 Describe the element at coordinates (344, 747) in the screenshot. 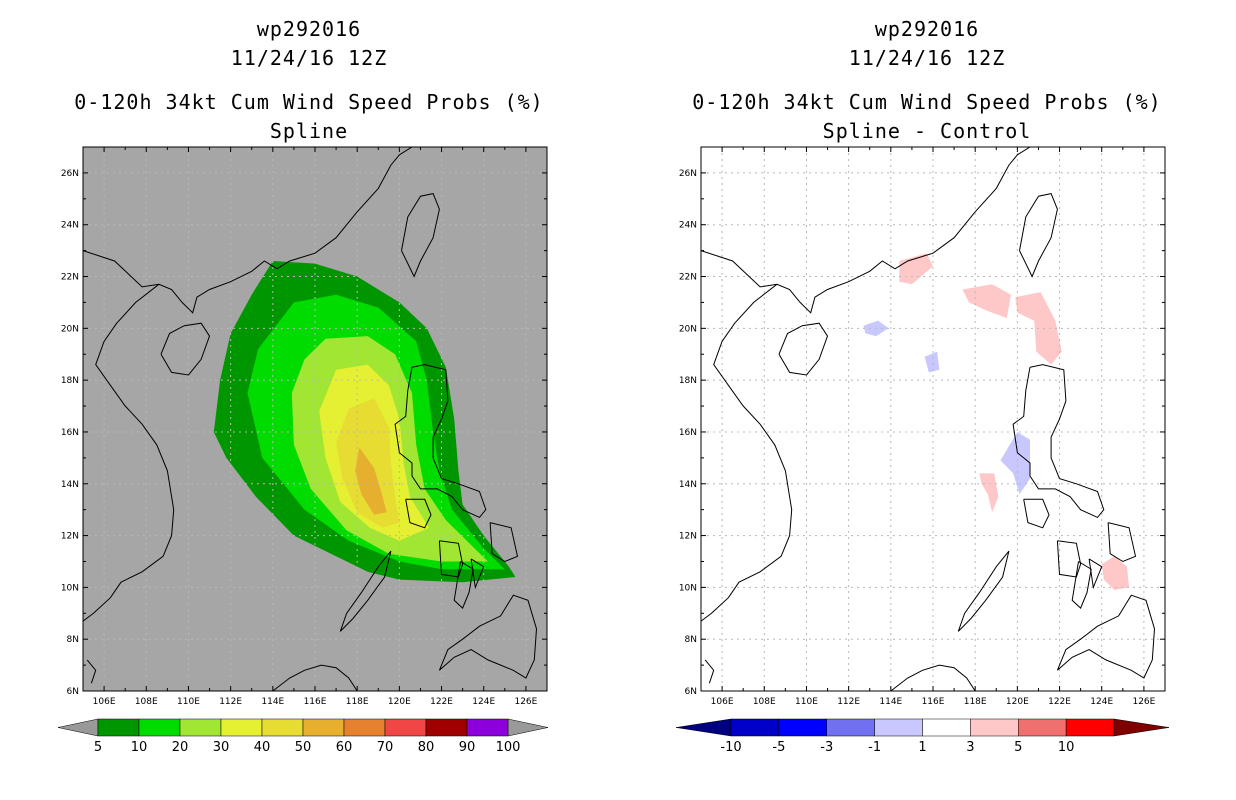

I see `colorbar-label: 60` at that location.